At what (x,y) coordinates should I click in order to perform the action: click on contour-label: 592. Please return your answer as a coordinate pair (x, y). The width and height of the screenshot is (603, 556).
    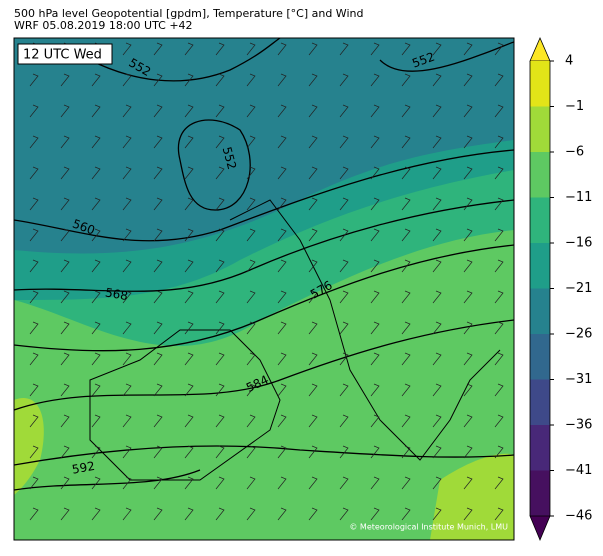
    Looking at the image, I should click on (83, 468).